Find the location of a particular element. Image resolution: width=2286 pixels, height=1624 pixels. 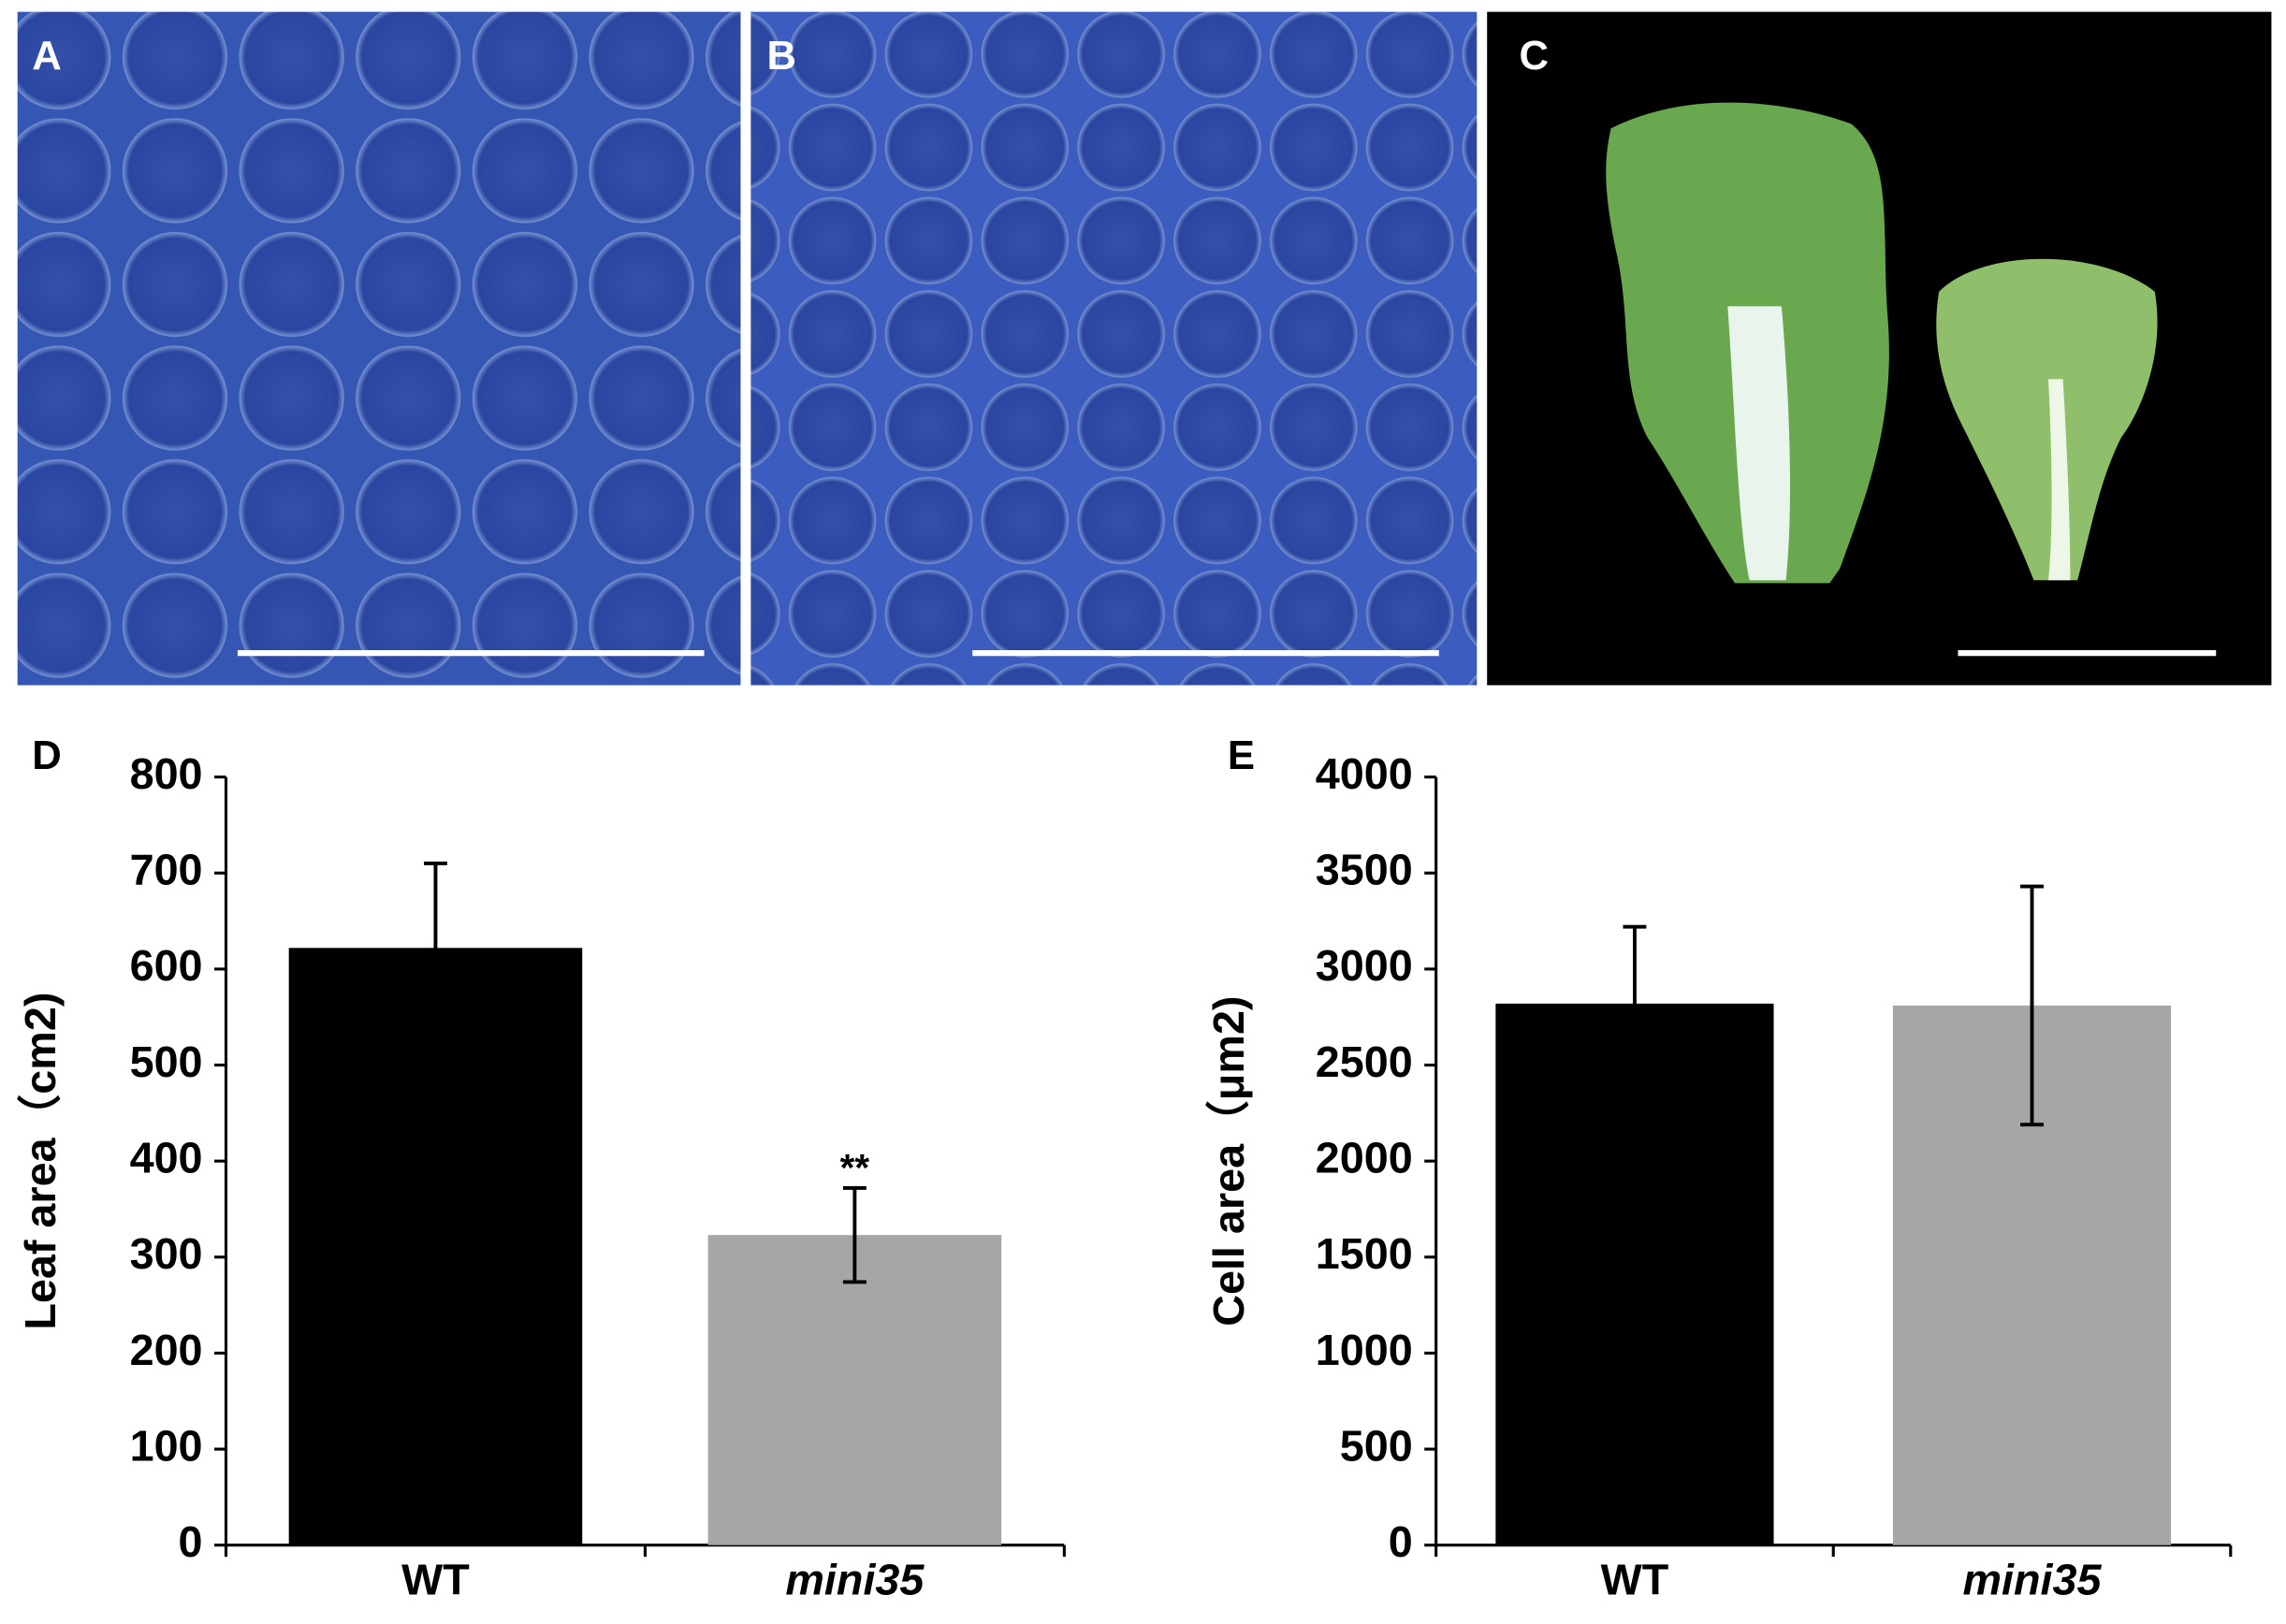

photo-a is located at coordinates (379, 348).